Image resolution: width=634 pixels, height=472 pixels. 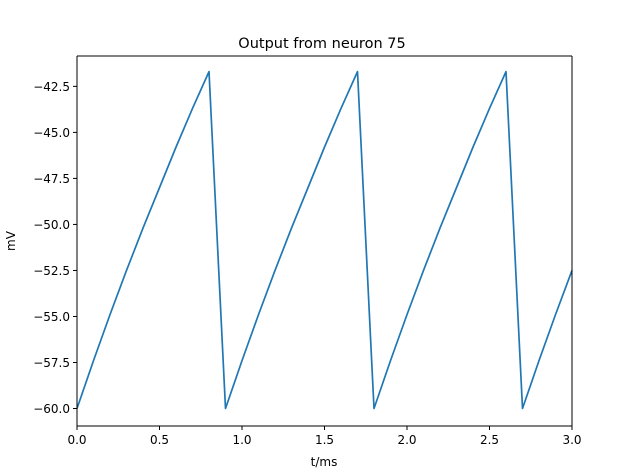 I want to click on y-axis: −60.0 −57.5 −55.0 −52.5 −50.0 −47.5 −45.0 −42.5, so click(x=55, y=248).